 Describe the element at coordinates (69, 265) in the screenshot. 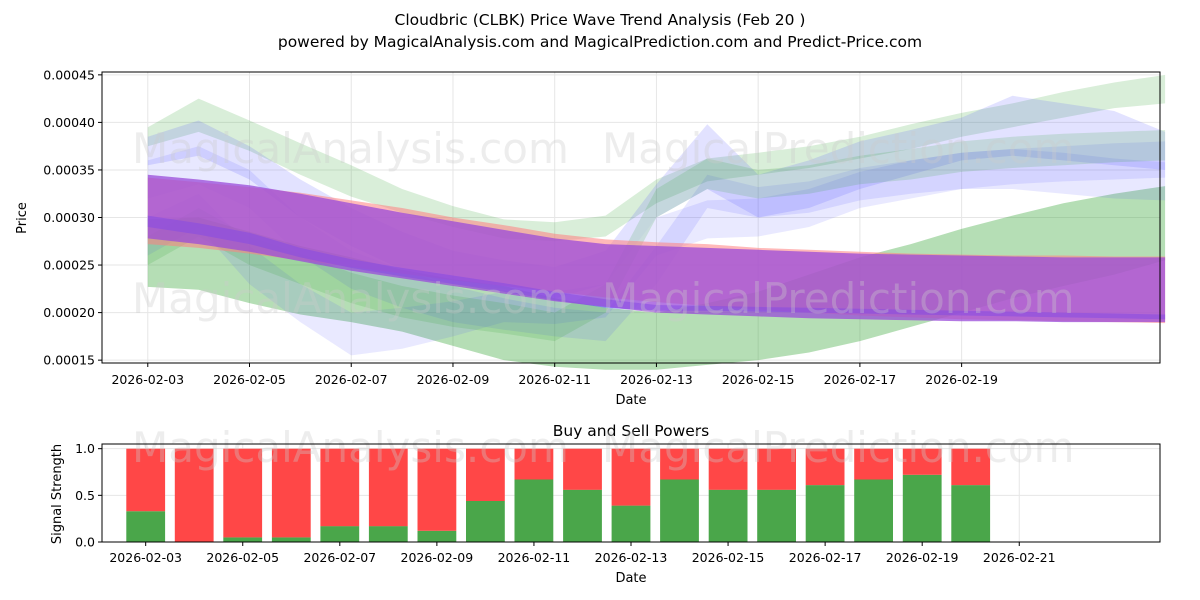

I see `price-y-tick-label: 0.00025` at that location.